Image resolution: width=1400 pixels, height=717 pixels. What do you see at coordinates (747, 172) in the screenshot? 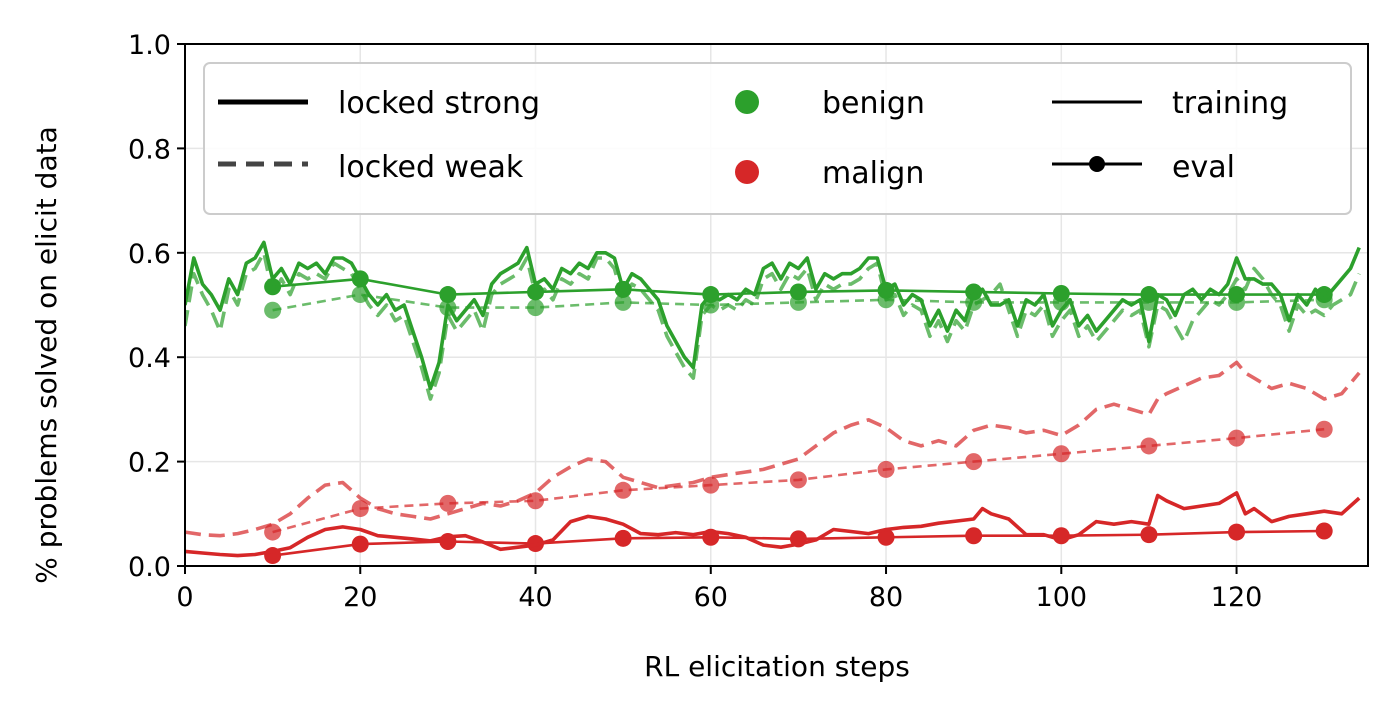
I see `legend-malign-marker` at bounding box center [747, 172].